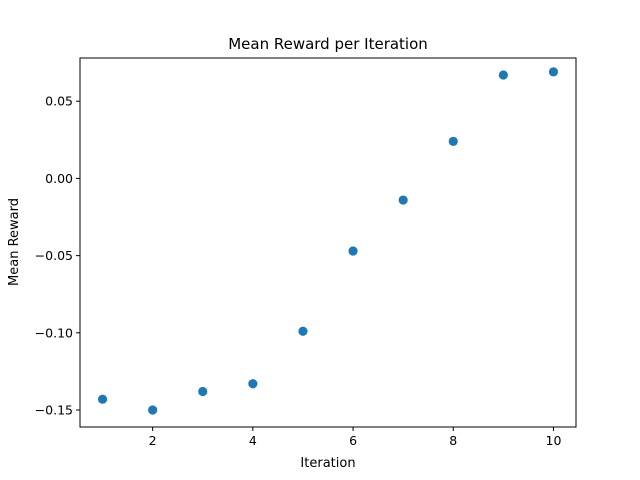 The width and height of the screenshot is (640, 480). What do you see at coordinates (54, 332) in the screenshot?
I see `y-tick-label: −0.10` at bounding box center [54, 332].